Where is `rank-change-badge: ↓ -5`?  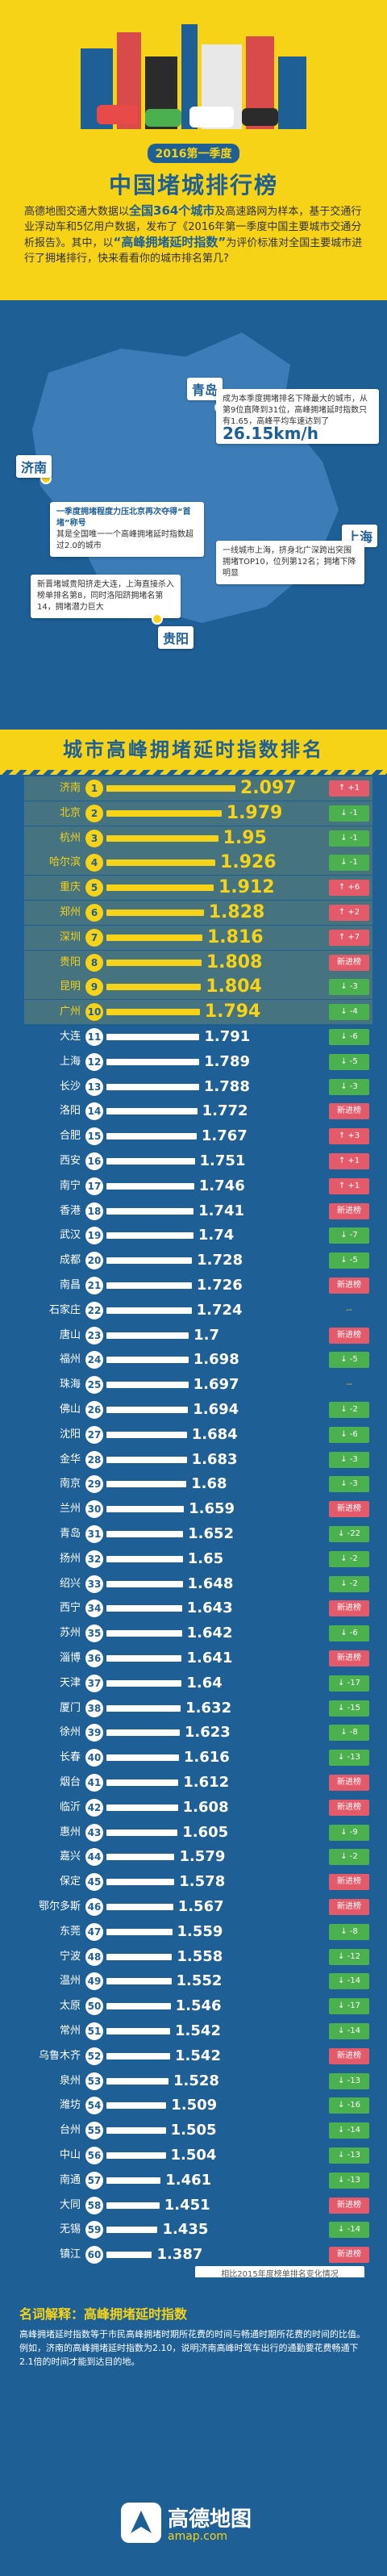
rank-change-badge: ↓ -5 is located at coordinates (349, 1061).